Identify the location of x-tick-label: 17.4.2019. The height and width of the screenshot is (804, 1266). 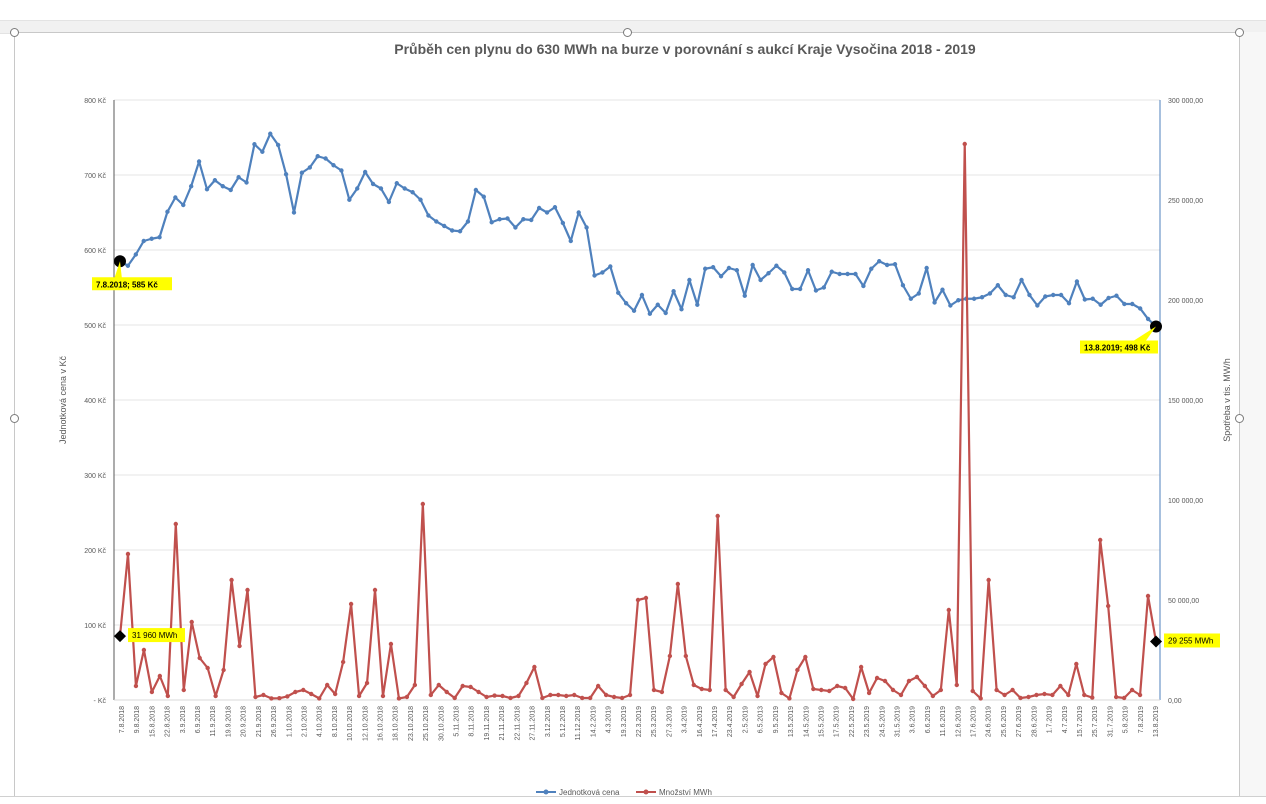
(715, 721).